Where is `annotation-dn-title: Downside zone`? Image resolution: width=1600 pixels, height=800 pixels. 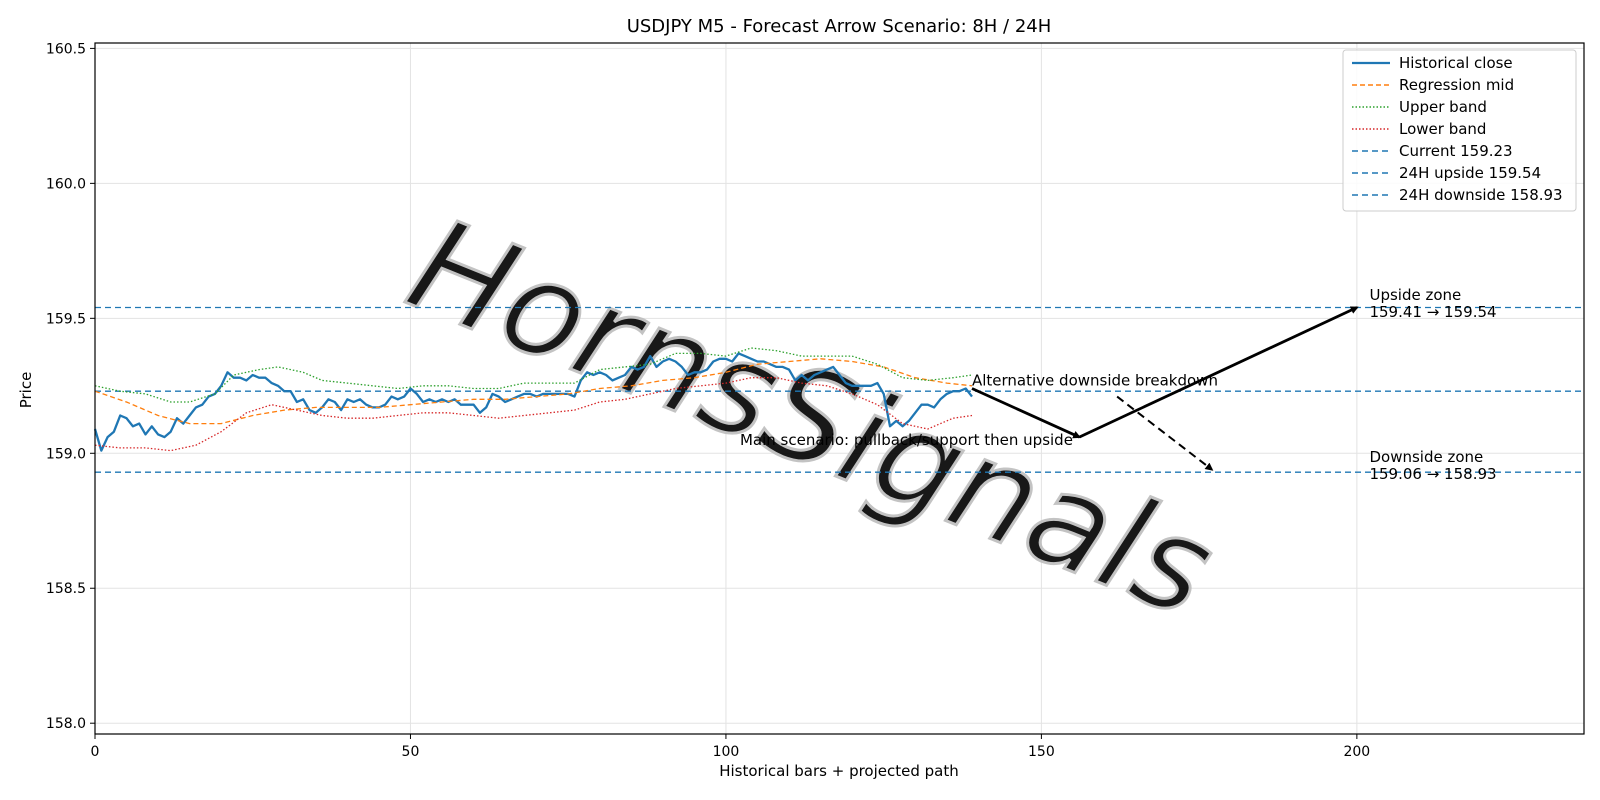
annotation-dn-title: Downside zone is located at coordinates (1426, 457).